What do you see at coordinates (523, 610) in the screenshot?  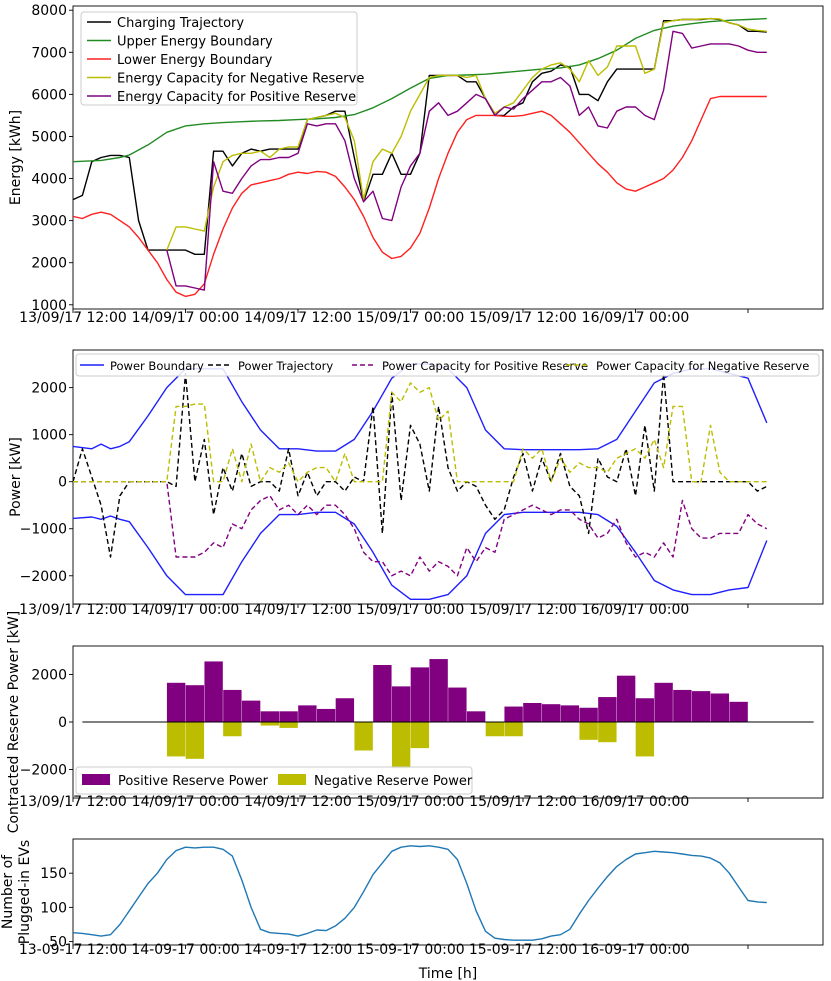 I see `power-xtick-label: 15/09/17 12:00` at bounding box center [523, 610].